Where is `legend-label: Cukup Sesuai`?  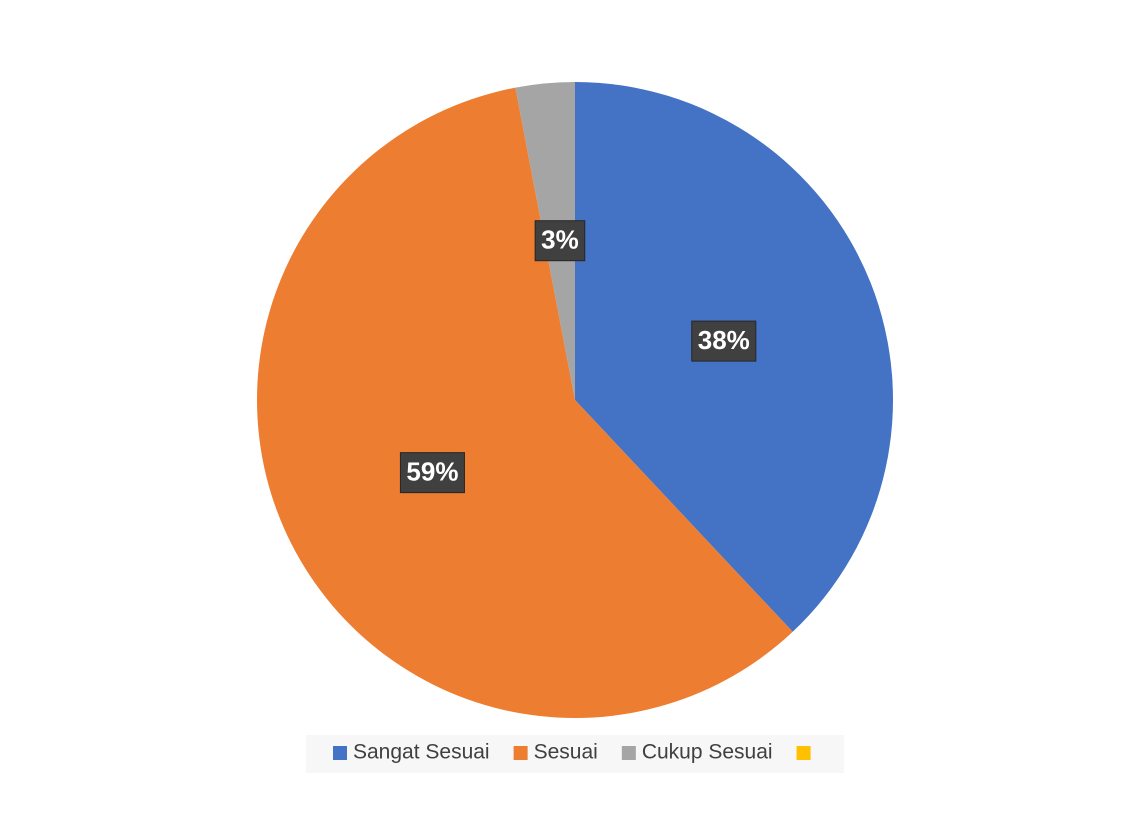
legend-label: Cukup Sesuai is located at coordinates (707, 752).